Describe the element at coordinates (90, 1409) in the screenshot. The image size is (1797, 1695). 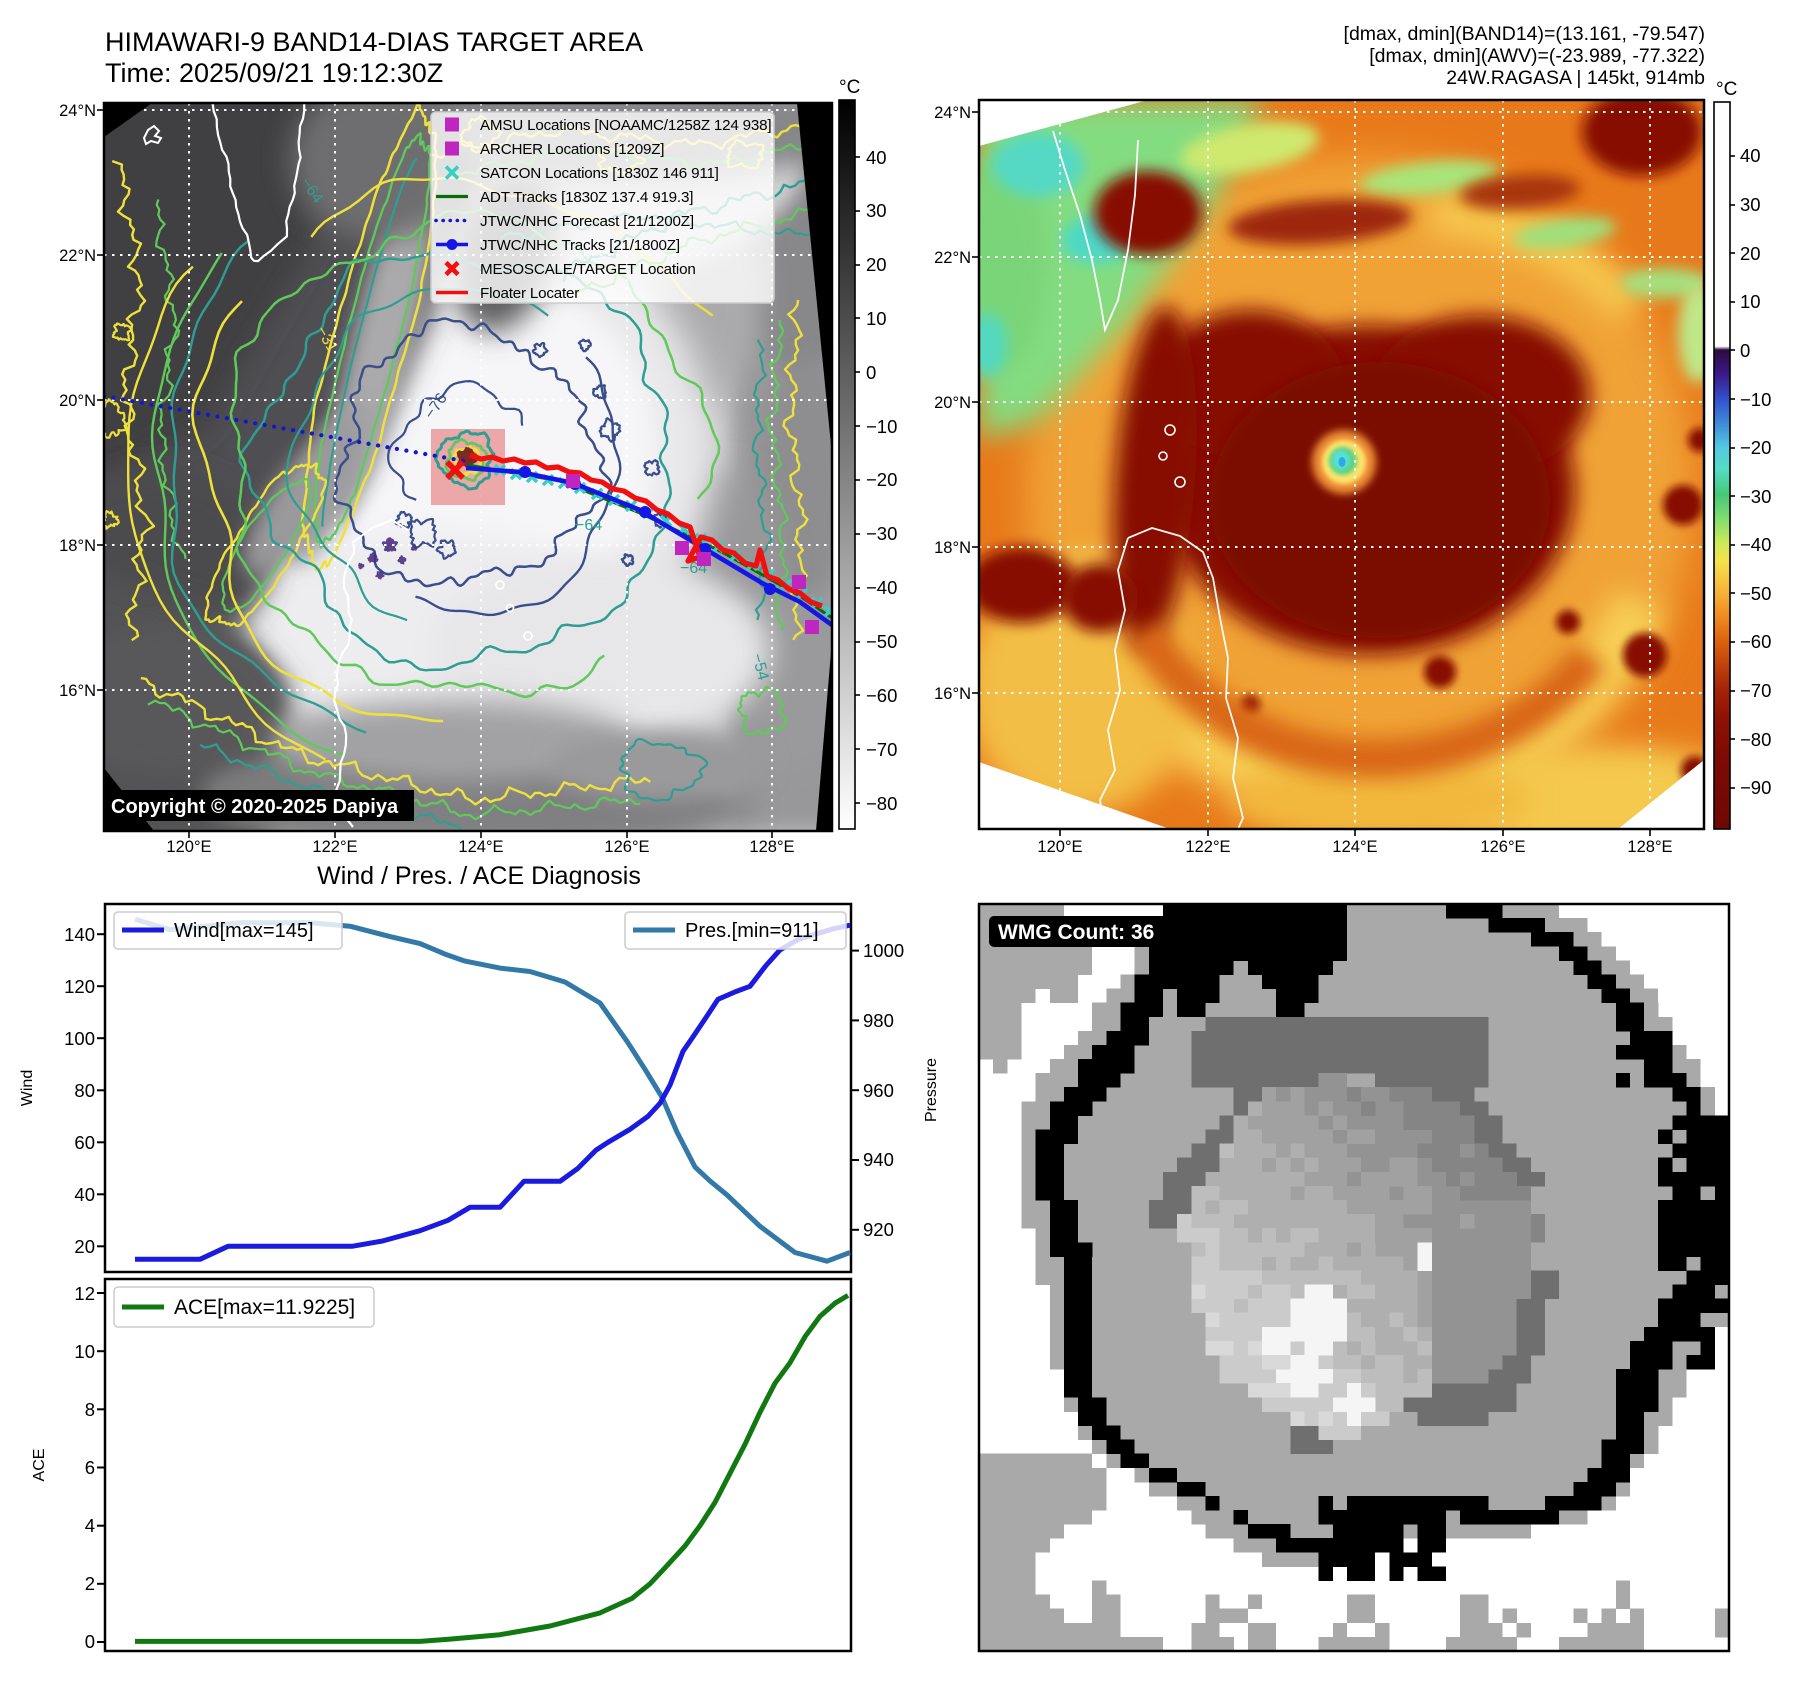
I see `svg-text: 8` at that location.